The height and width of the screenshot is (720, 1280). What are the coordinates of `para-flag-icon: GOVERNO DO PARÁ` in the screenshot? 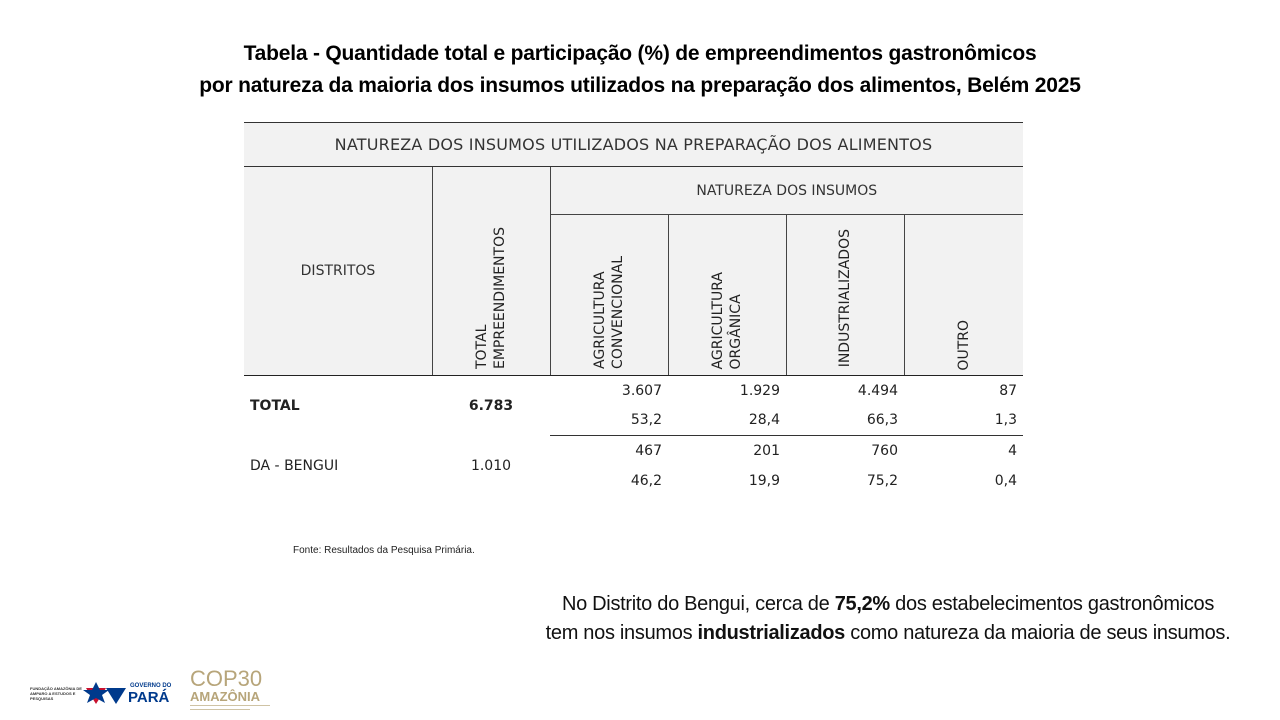 It's located at (127, 694).